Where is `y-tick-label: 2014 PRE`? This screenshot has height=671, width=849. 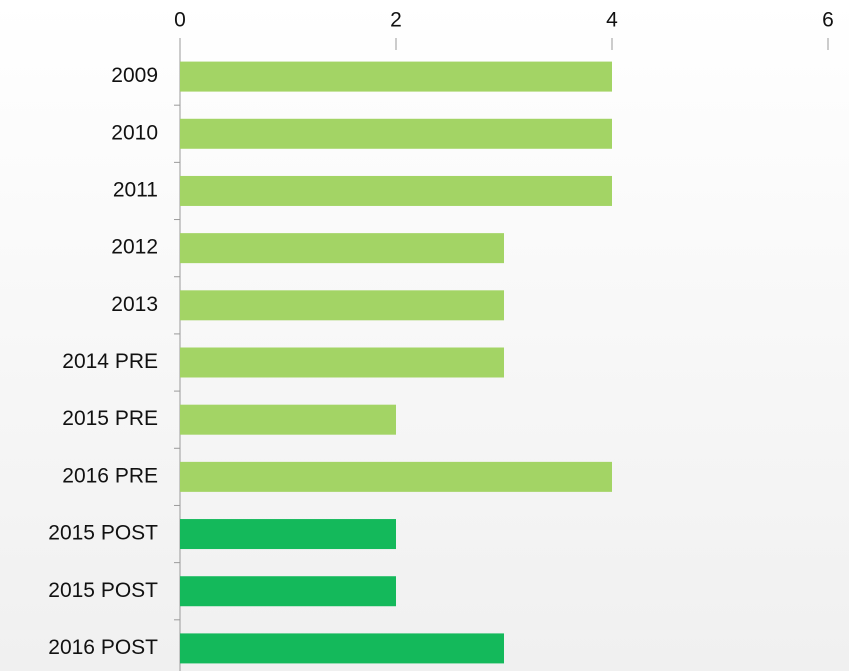
y-tick-label: 2014 PRE is located at coordinates (110, 361).